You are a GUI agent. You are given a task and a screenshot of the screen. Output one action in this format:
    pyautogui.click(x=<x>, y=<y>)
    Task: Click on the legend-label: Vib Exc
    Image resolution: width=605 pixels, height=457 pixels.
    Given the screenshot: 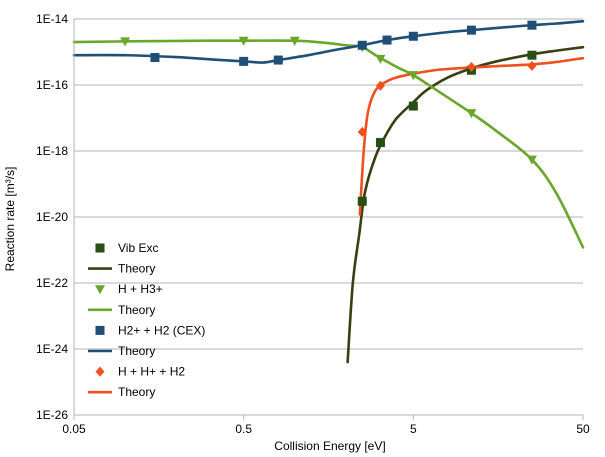 What is the action you would take?
    pyautogui.click(x=138, y=248)
    